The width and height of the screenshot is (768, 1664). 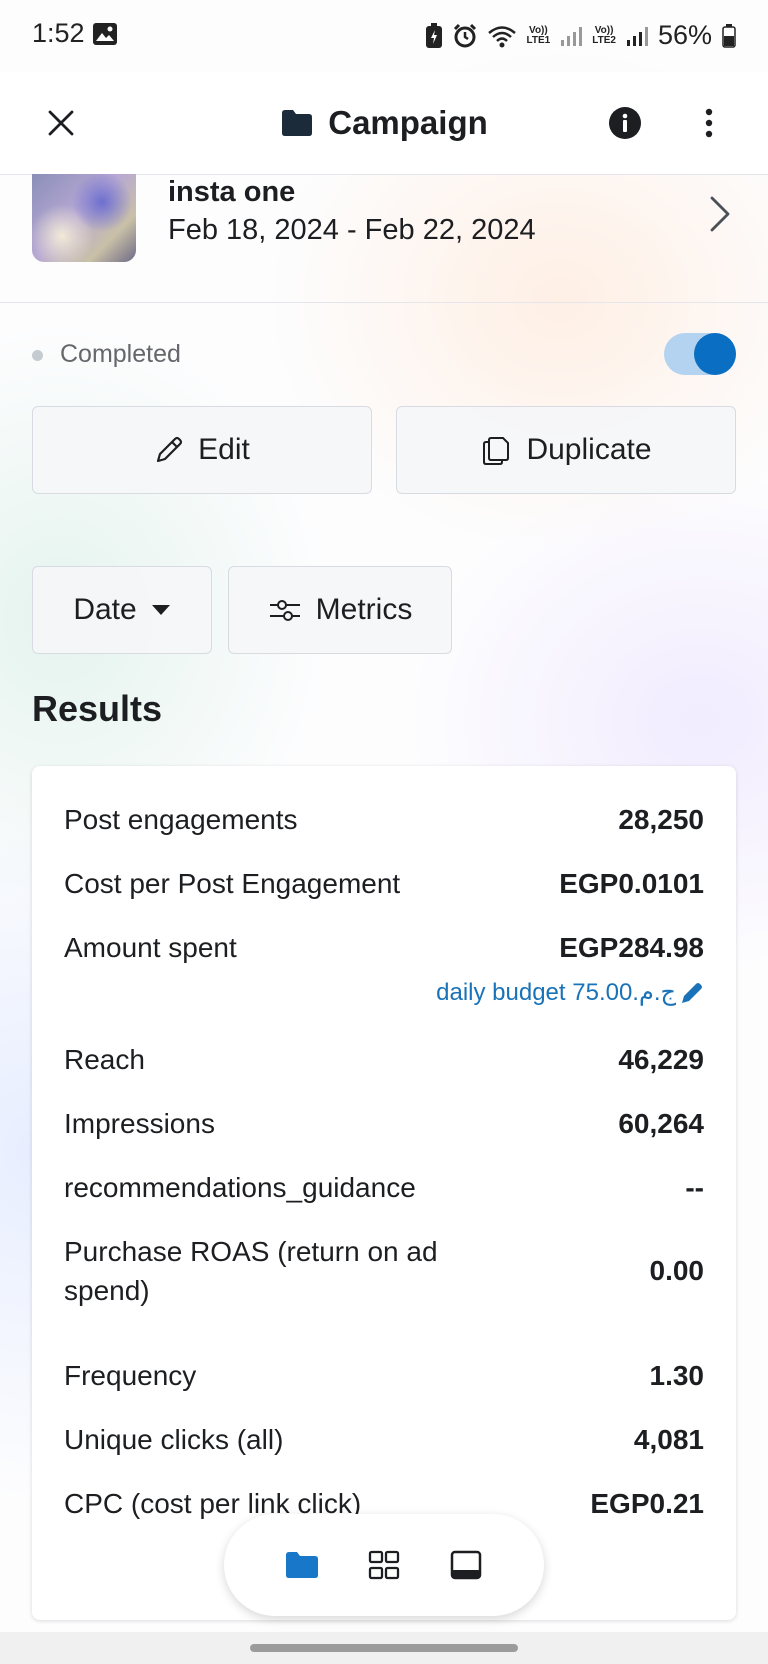 I want to click on battery-percent: 56%, so click(x=684, y=35).